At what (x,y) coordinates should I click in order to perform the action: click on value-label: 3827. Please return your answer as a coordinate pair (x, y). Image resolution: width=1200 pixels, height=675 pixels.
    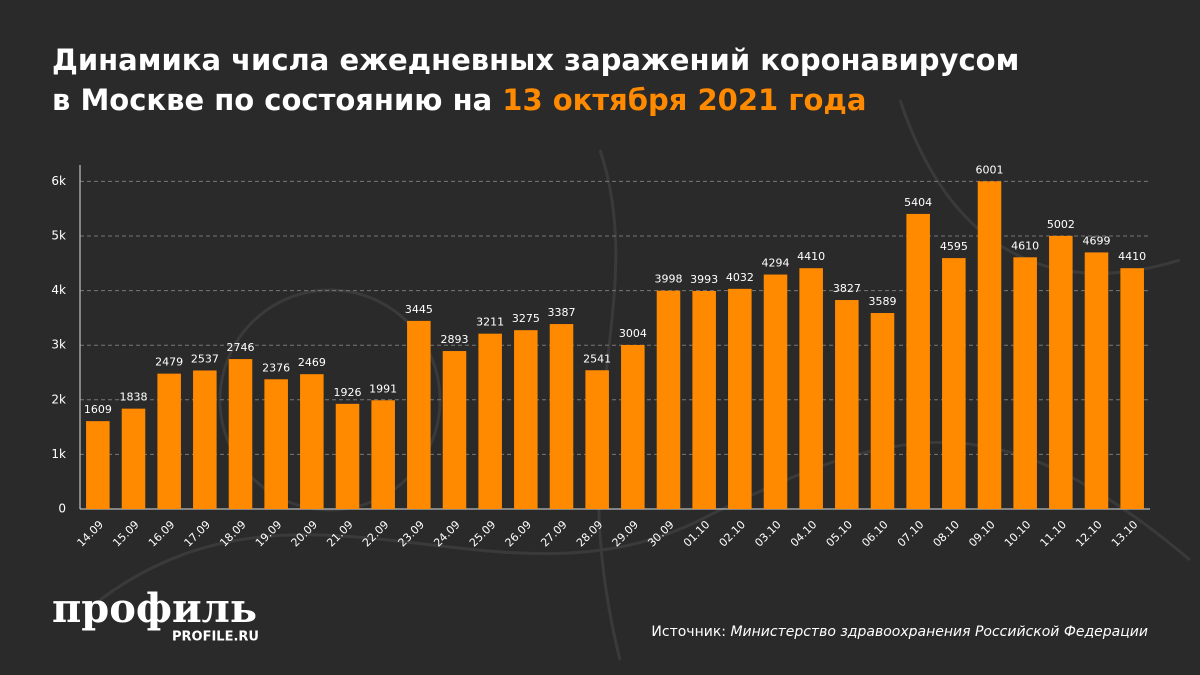
    Looking at the image, I should click on (847, 288).